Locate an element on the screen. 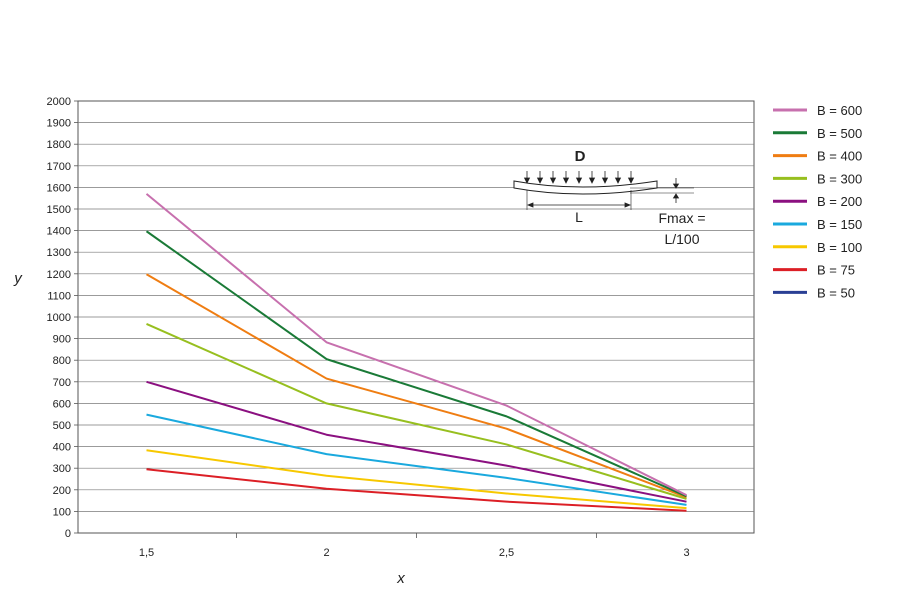  diagram-title: D is located at coordinates (580, 156).